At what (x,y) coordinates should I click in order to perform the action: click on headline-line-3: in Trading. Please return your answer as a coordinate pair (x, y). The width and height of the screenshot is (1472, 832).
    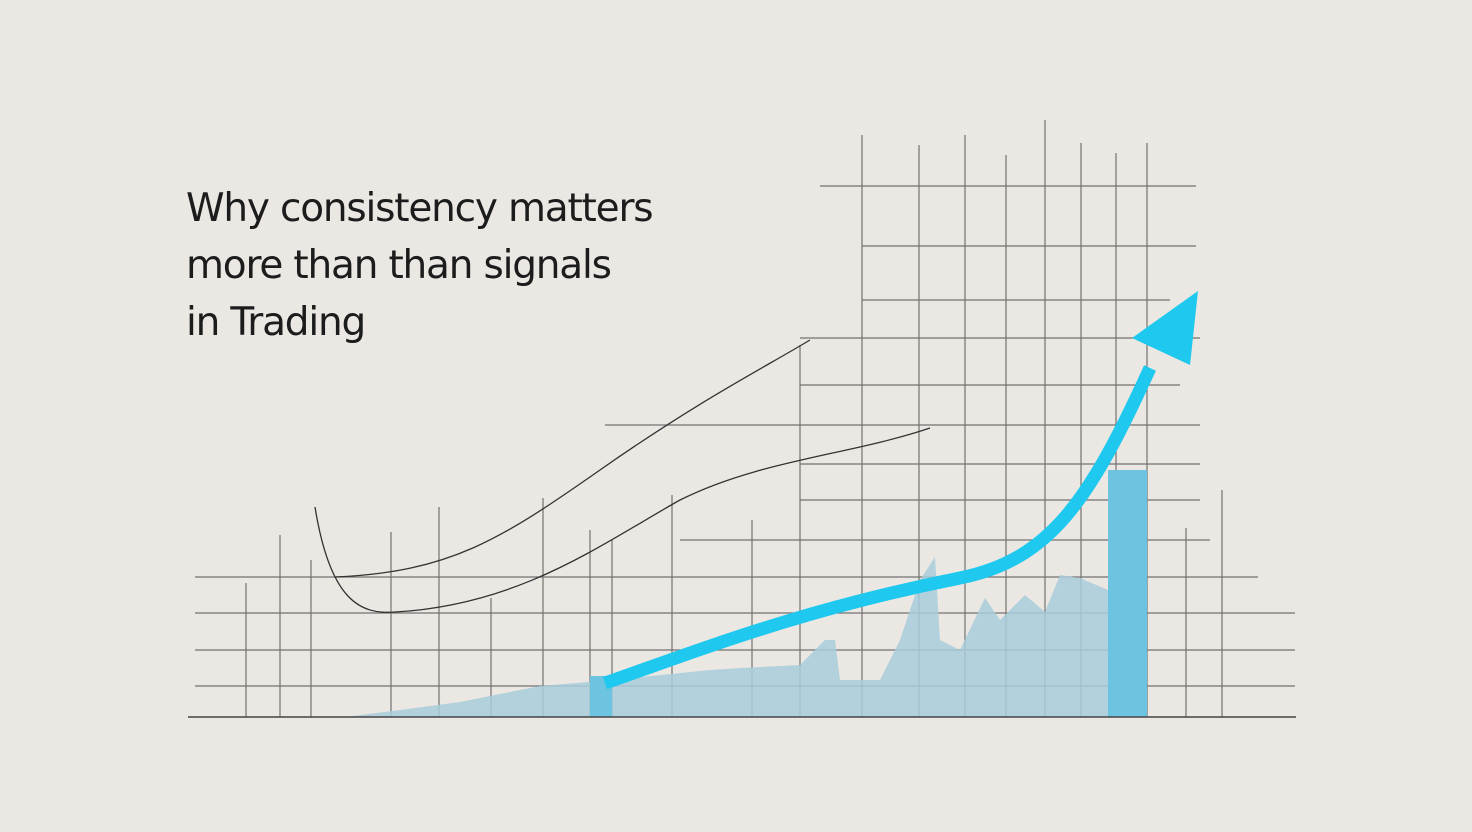
    Looking at the image, I should click on (276, 322).